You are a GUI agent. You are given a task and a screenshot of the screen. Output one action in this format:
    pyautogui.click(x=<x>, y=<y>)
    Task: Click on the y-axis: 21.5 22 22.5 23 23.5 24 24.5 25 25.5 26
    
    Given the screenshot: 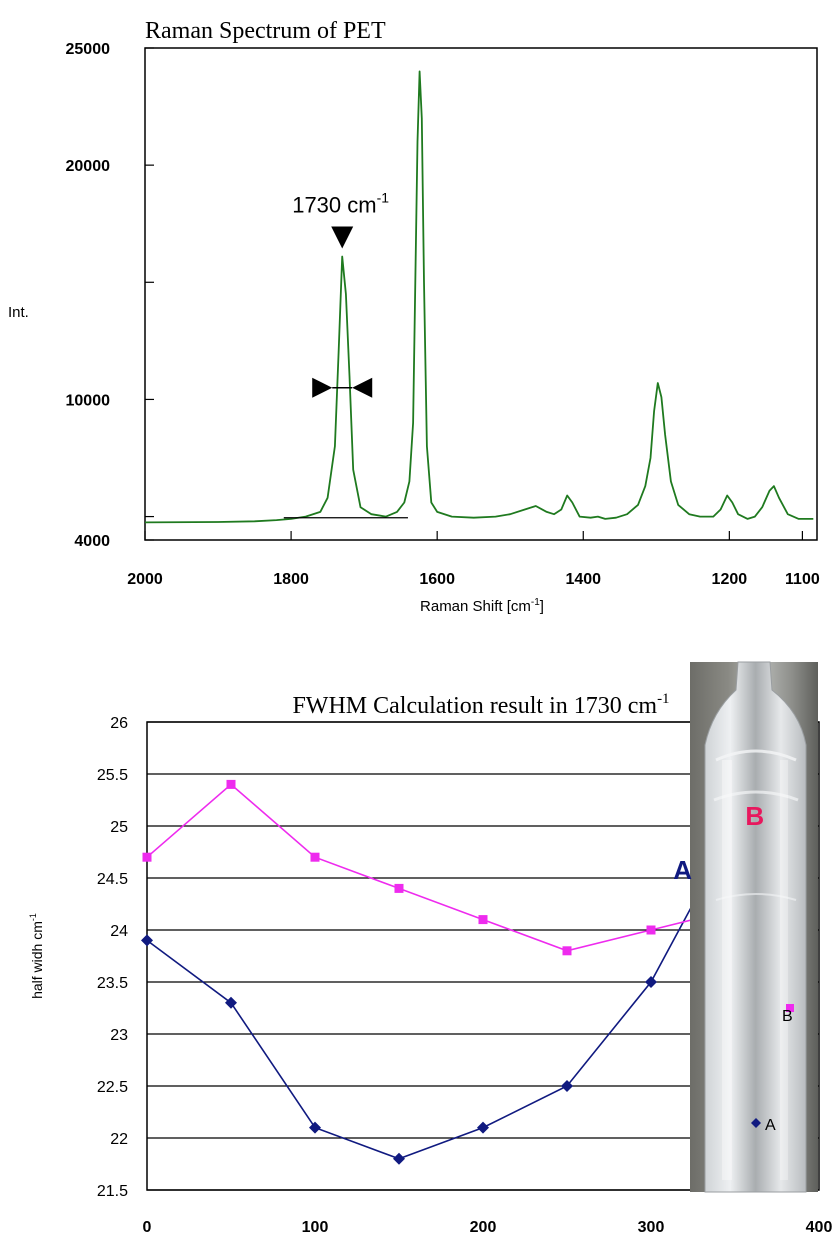 What is the action you would take?
    pyautogui.click(x=112, y=957)
    